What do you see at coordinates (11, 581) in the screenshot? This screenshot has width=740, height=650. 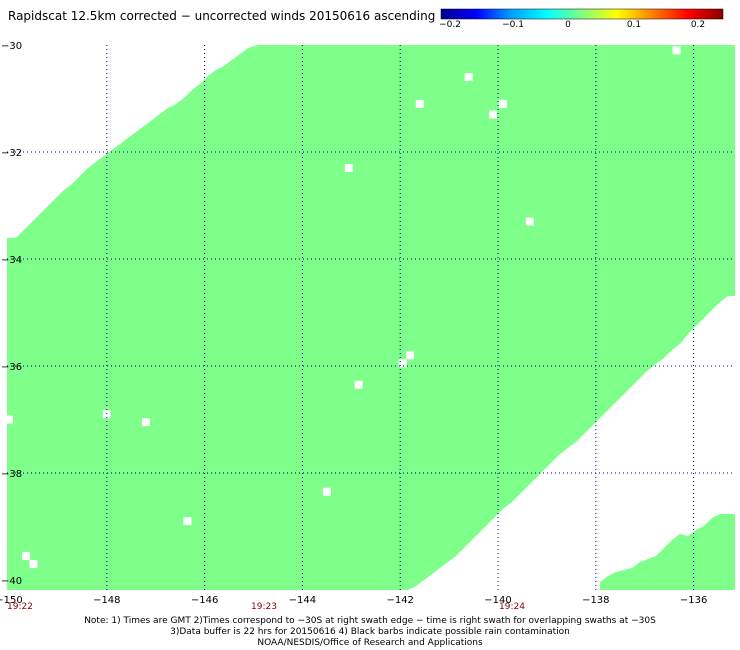 I see `lat-tick-label: −40` at bounding box center [11, 581].